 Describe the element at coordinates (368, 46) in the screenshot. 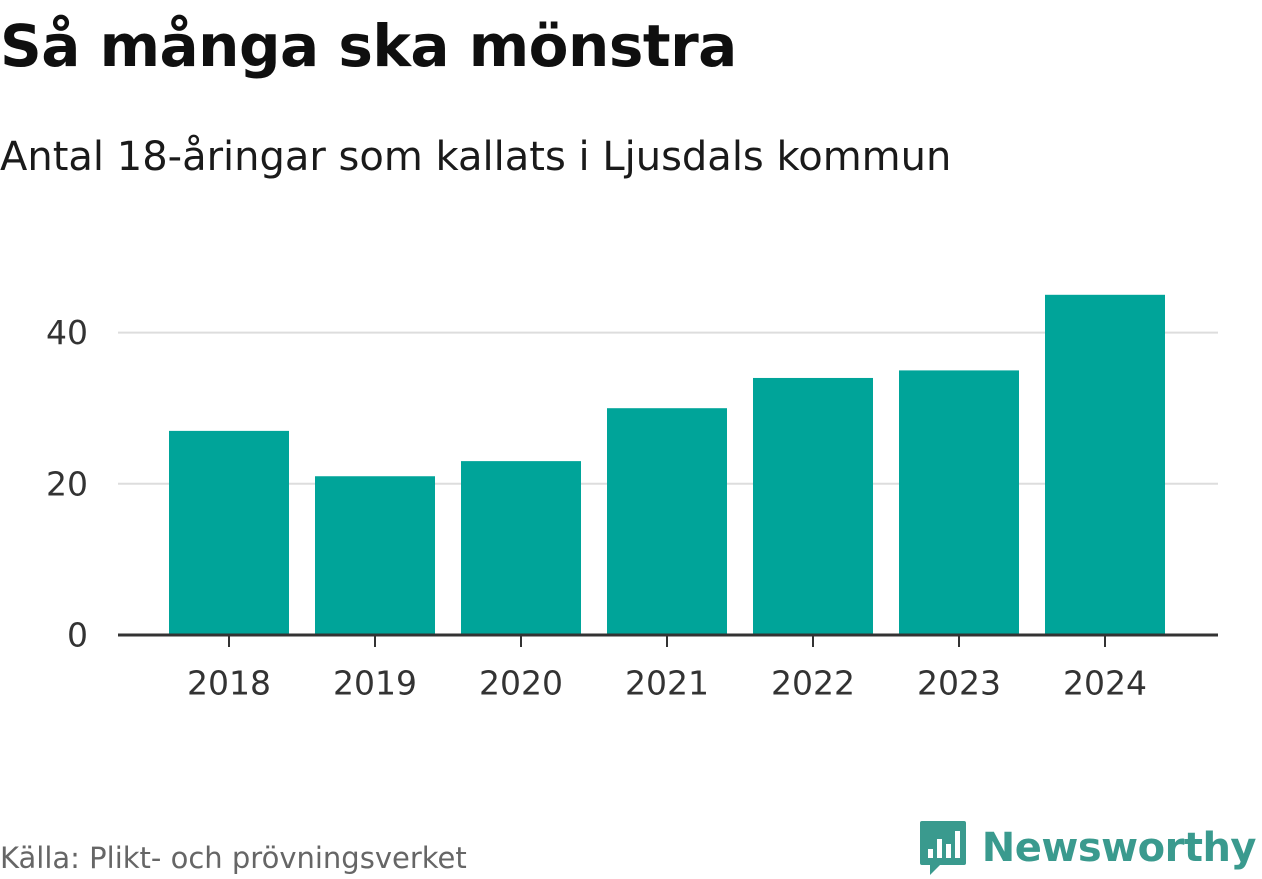

I see `chart-title: Så många ska mönstra` at that location.